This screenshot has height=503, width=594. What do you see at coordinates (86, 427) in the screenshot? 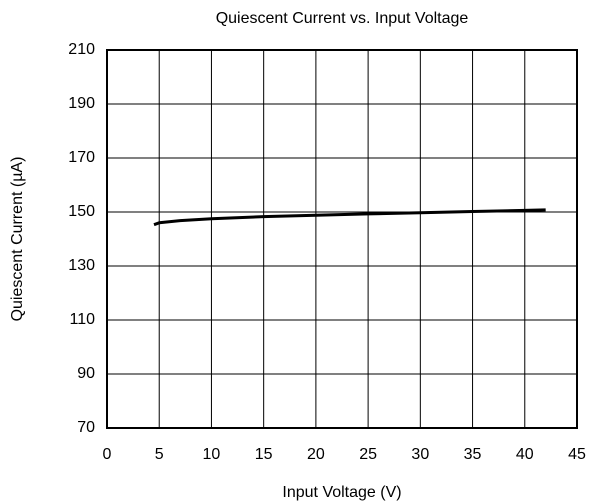
I see `y-tick-label: 70` at bounding box center [86, 427].